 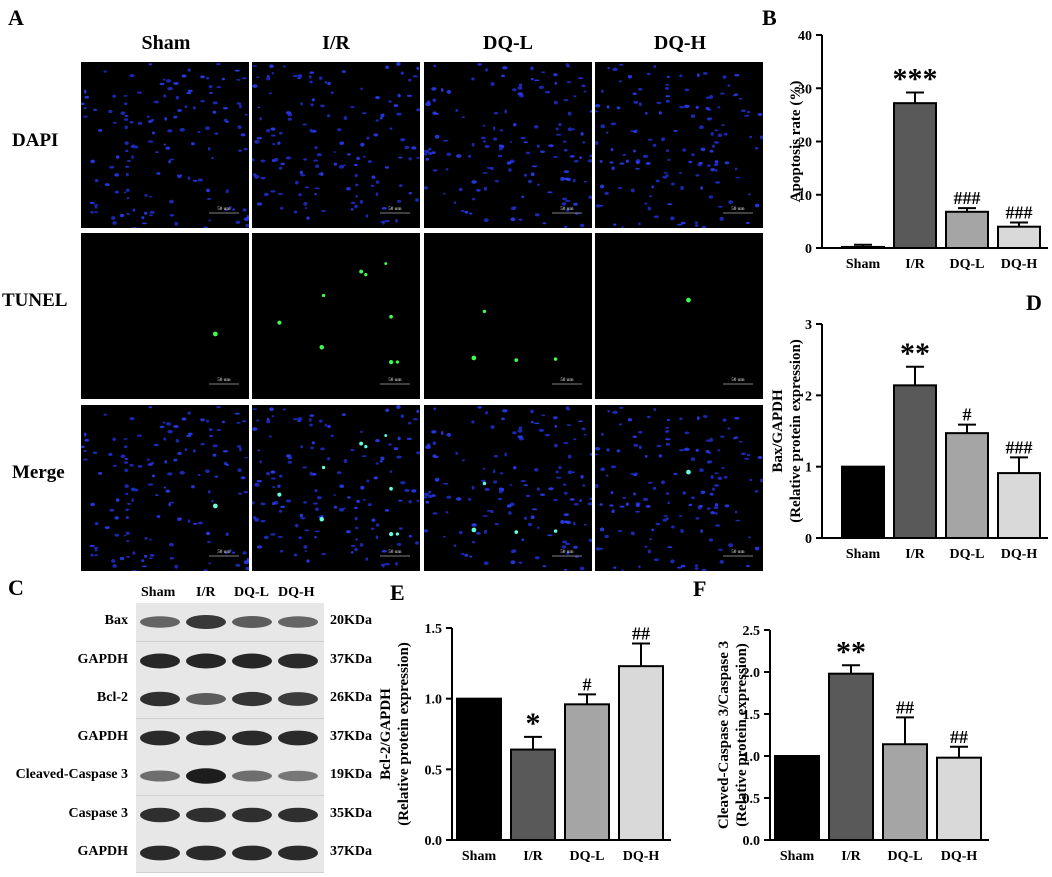 What do you see at coordinates (351, 697) in the screenshot?
I see `blot-kda-label: 26KDa` at bounding box center [351, 697].